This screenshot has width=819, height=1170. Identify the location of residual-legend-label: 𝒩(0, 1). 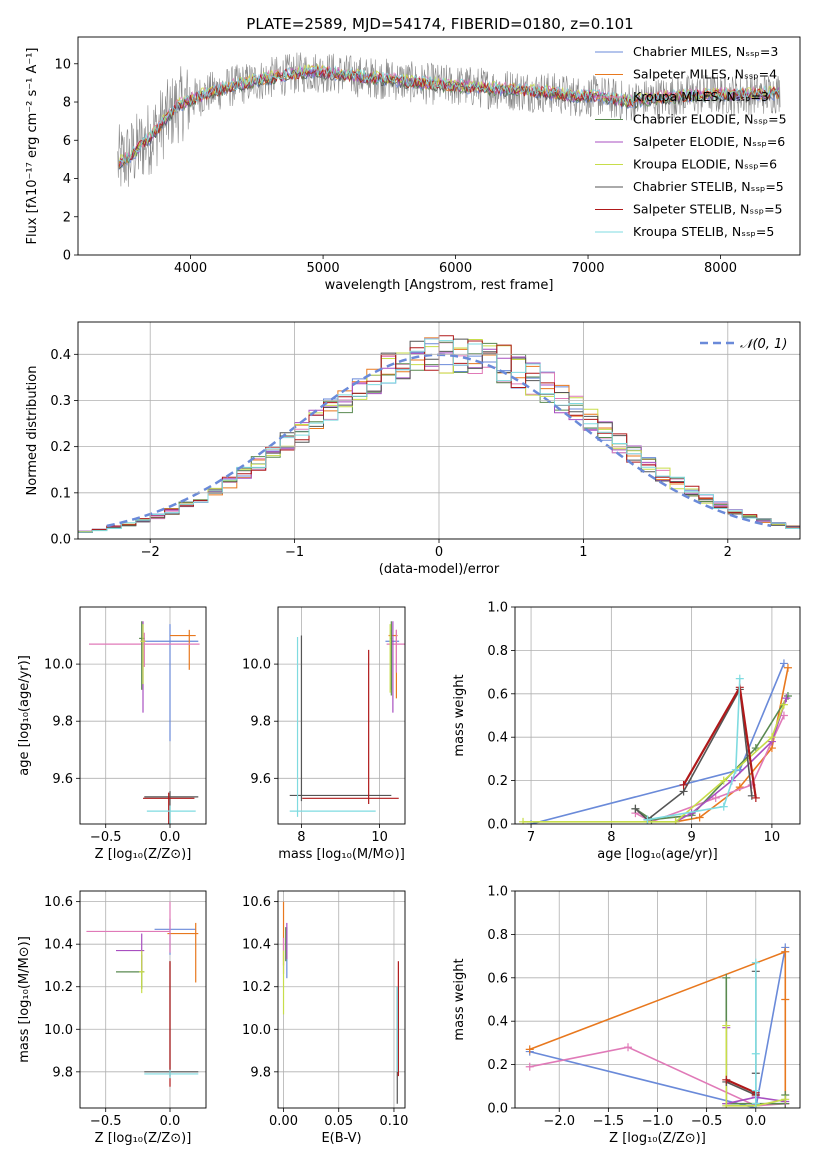
(763, 344).